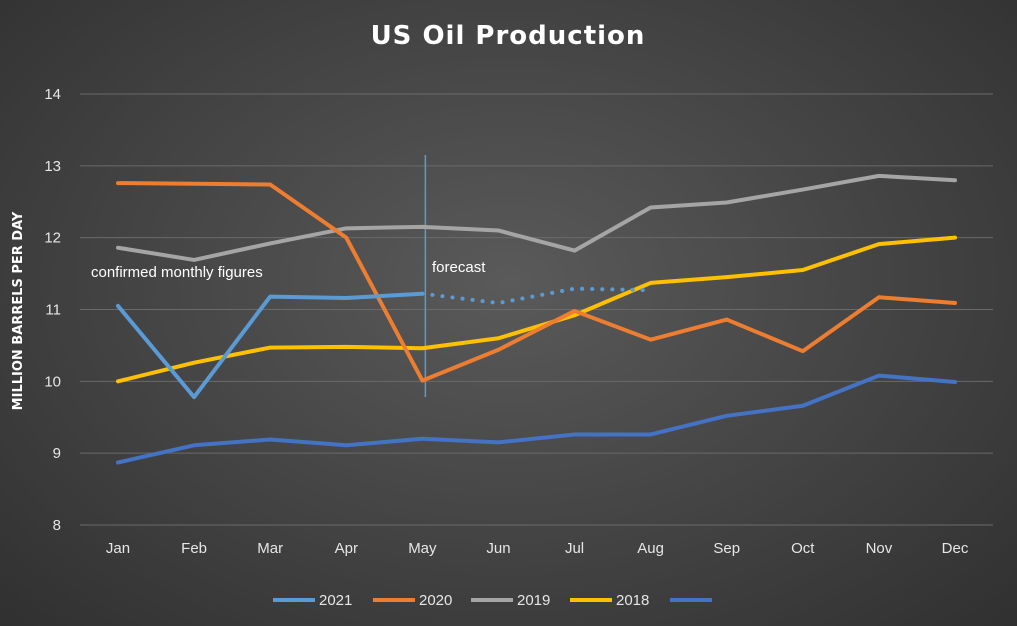  What do you see at coordinates (52, 94) in the screenshot?
I see `y-tick-label: 14` at bounding box center [52, 94].